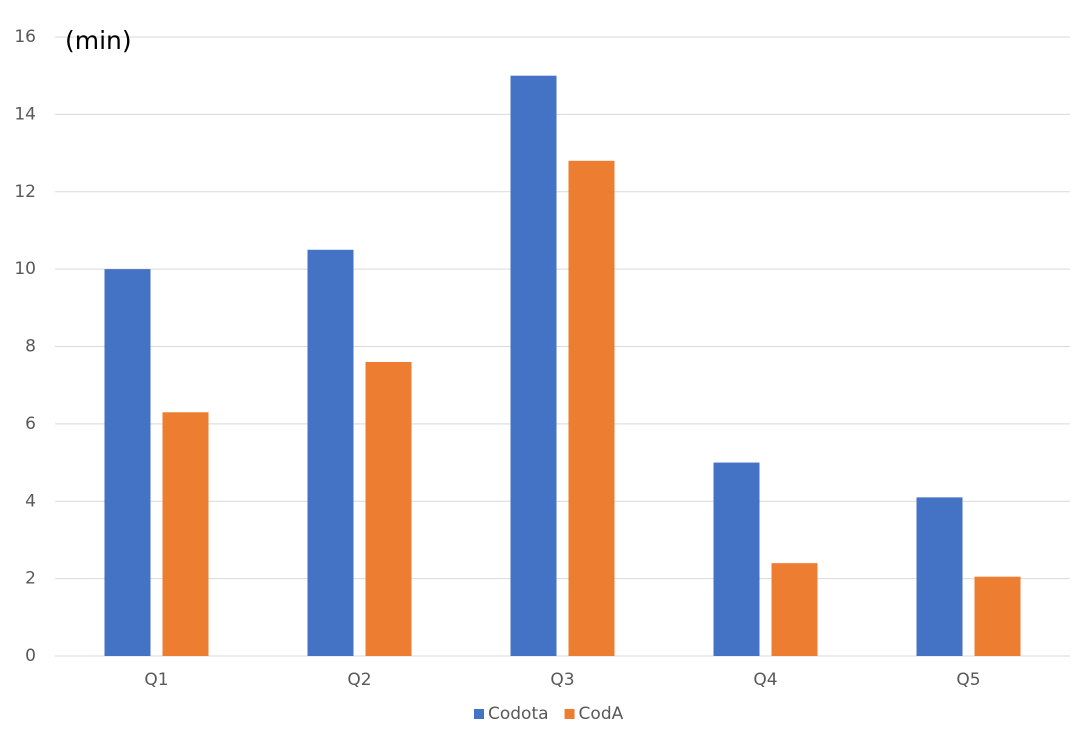  Describe the element at coordinates (518, 714) in the screenshot. I see `legend-label: Codota` at that location.